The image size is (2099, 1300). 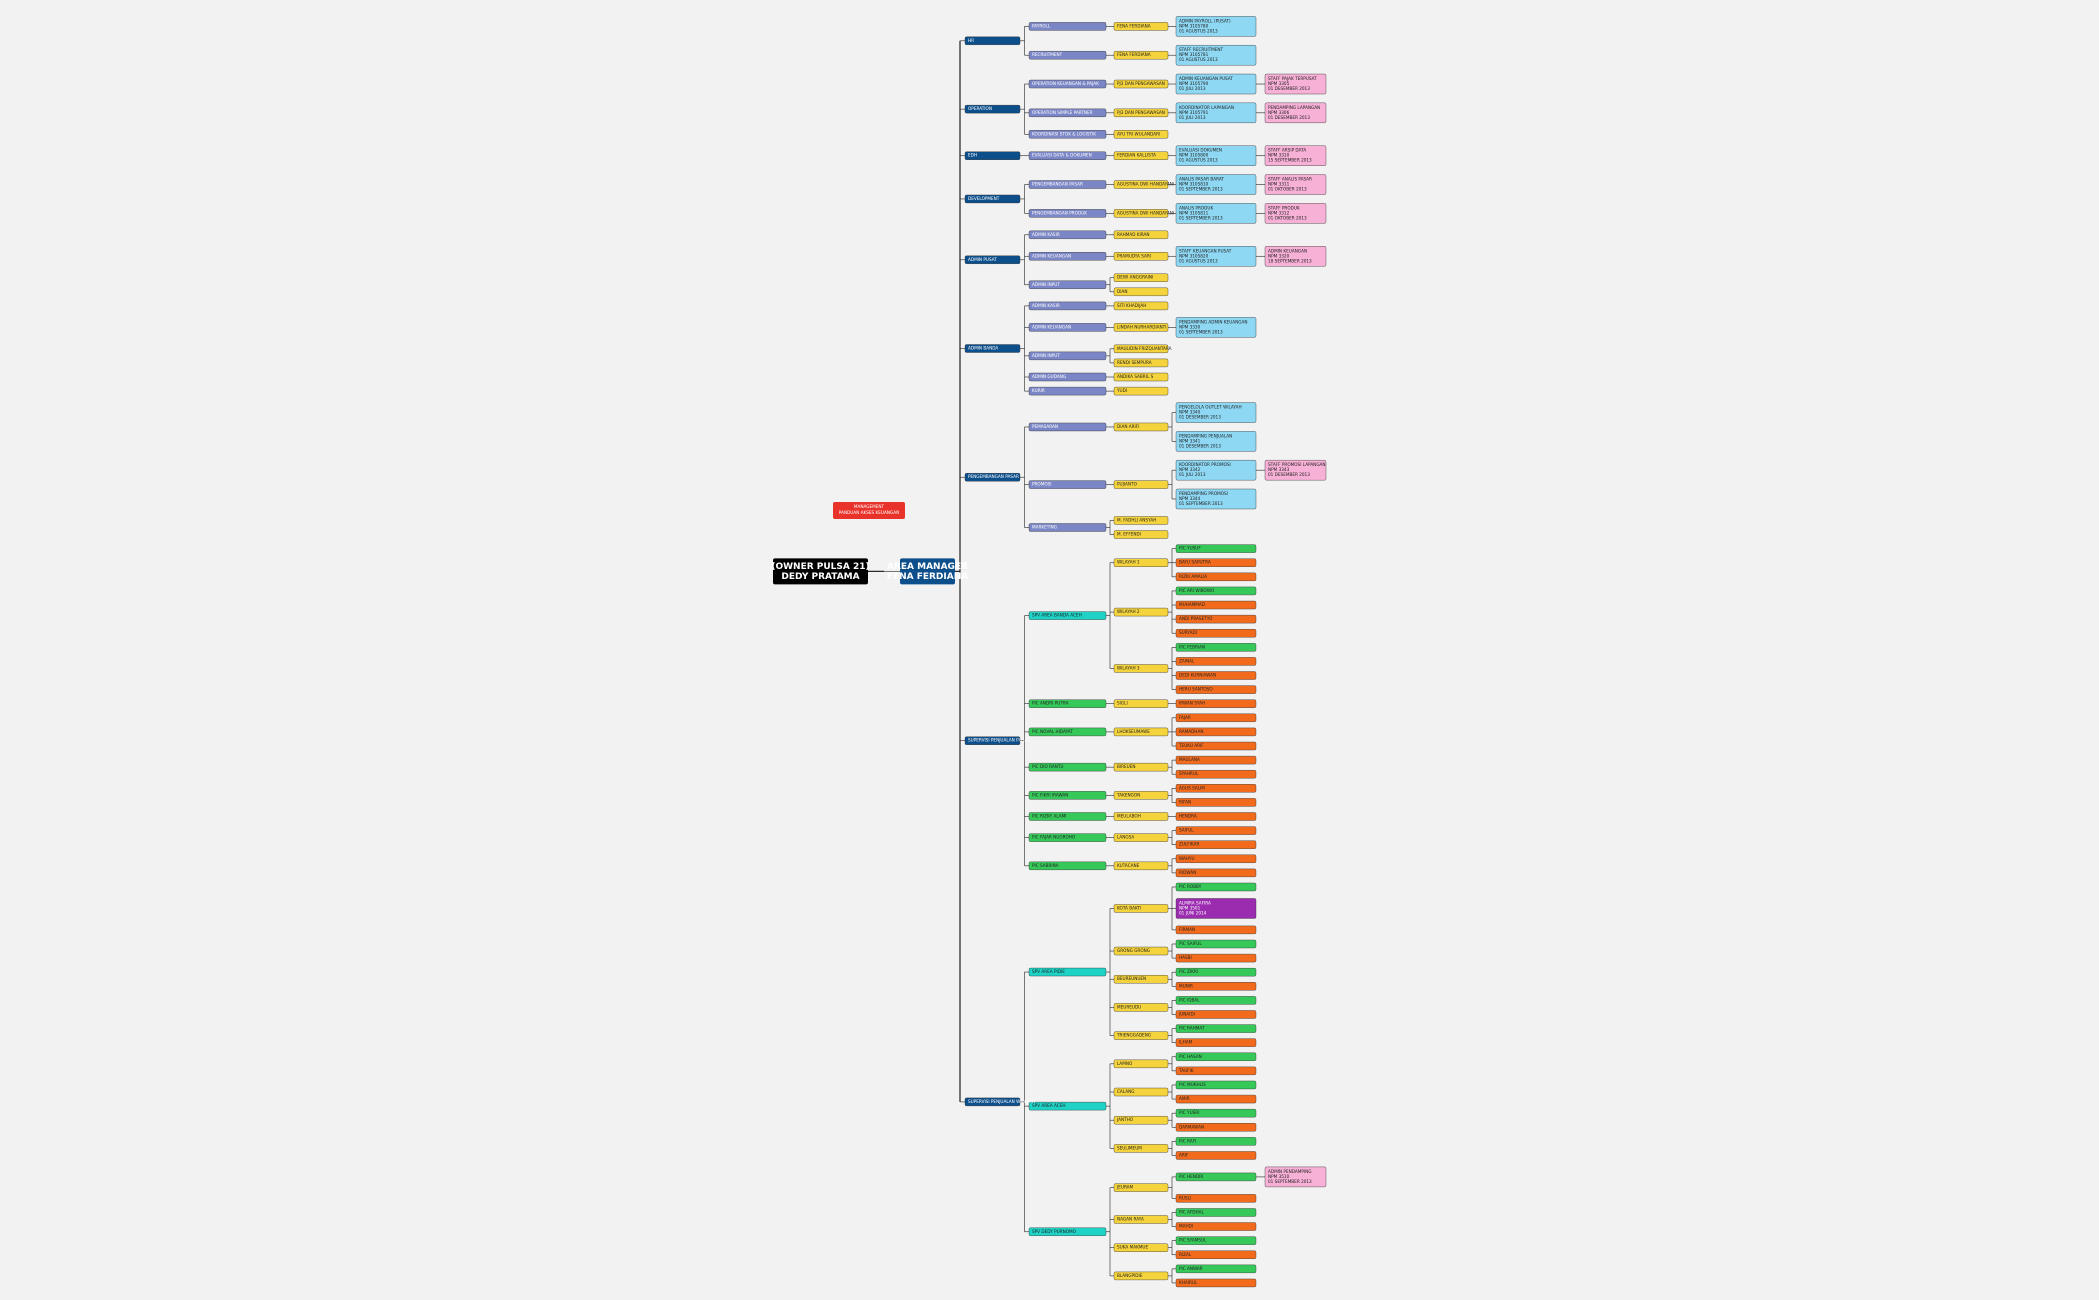 I want to click on node-label: PIC YUSUF, so click(x=1190, y=548).